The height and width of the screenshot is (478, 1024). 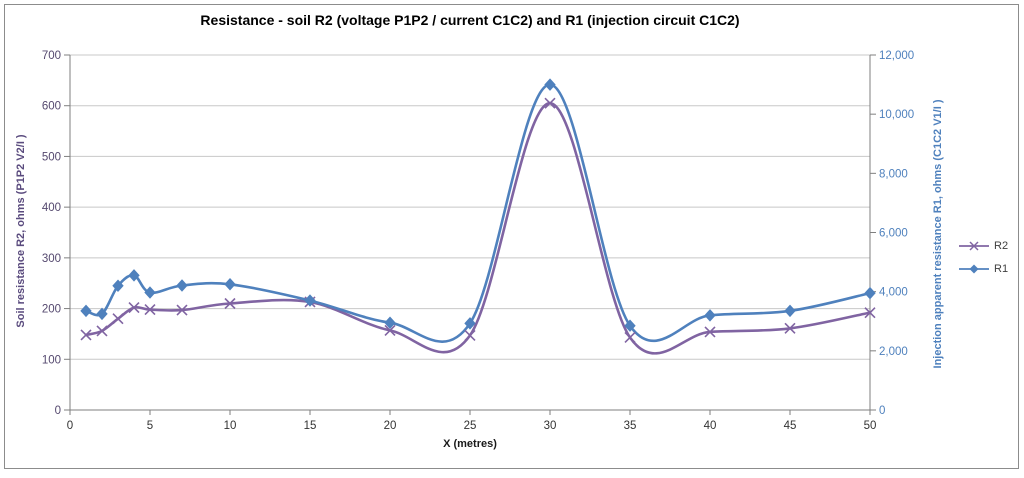 I want to click on right-axis-tick-label: 12,000, so click(x=896, y=56).